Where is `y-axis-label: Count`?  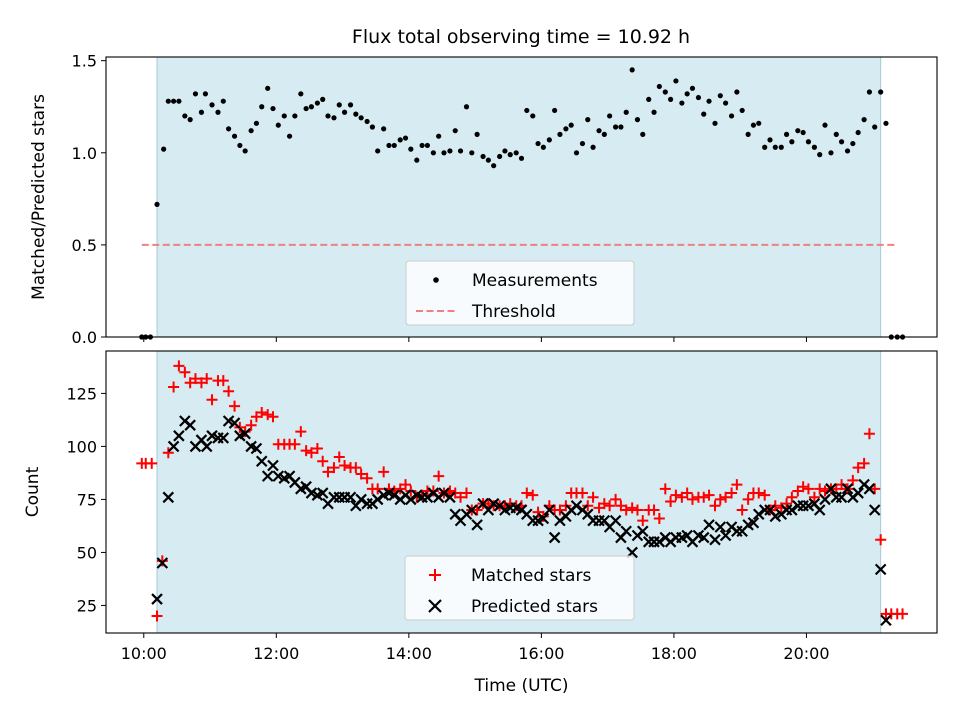 y-axis-label: Count is located at coordinates (33, 491).